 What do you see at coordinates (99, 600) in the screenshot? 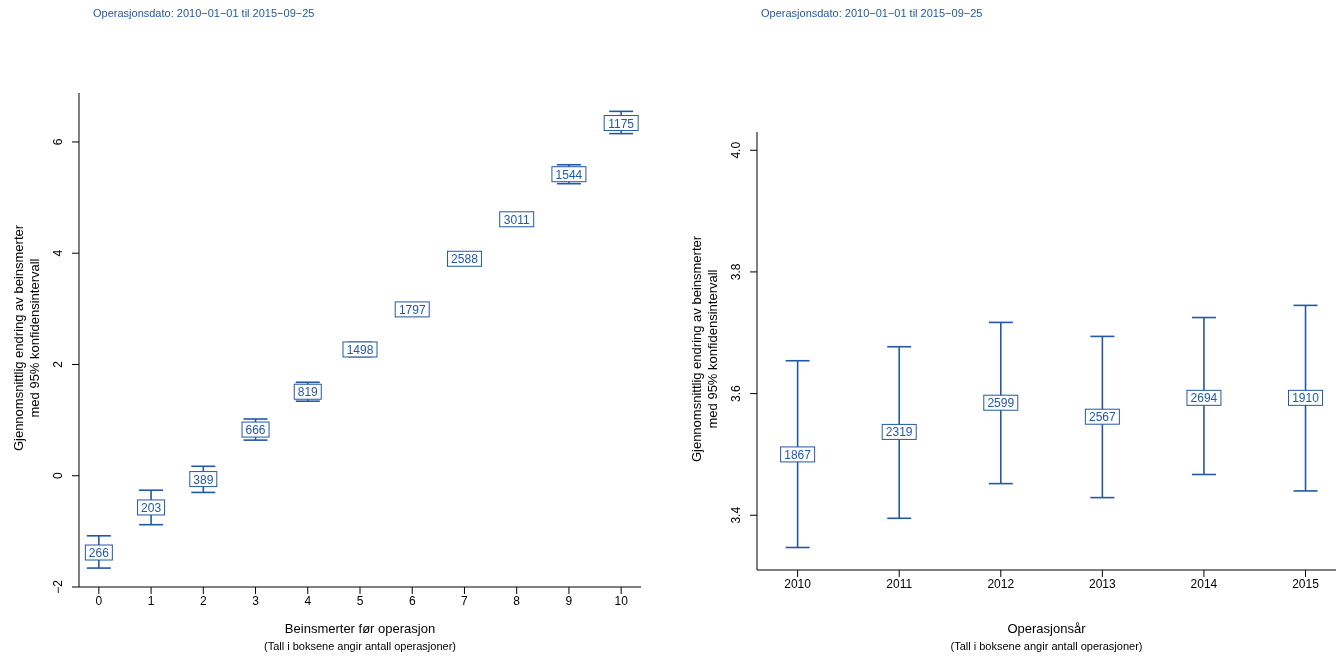
I see `x-tick-label: 0` at bounding box center [99, 600].